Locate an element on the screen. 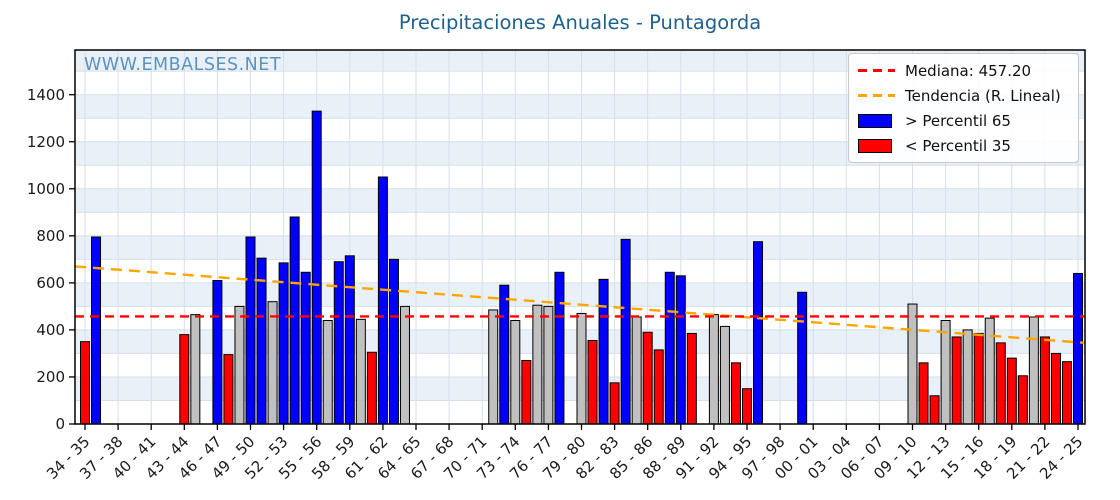 The height and width of the screenshot is (500, 1120). tendencia-line is located at coordinates (580, 305).